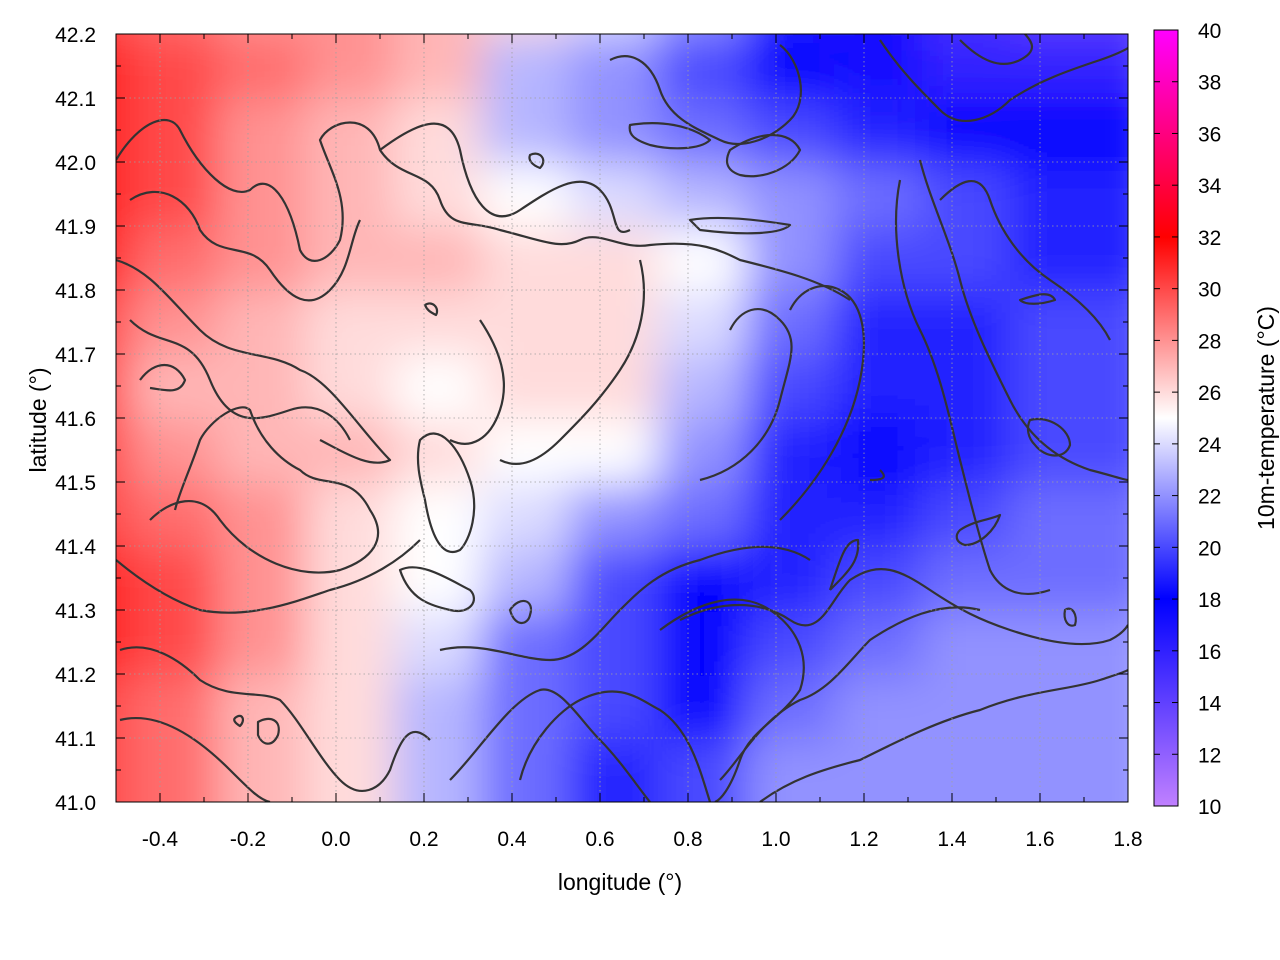  I want to click on x-axis-label: longitude (°), so click(620, 882).